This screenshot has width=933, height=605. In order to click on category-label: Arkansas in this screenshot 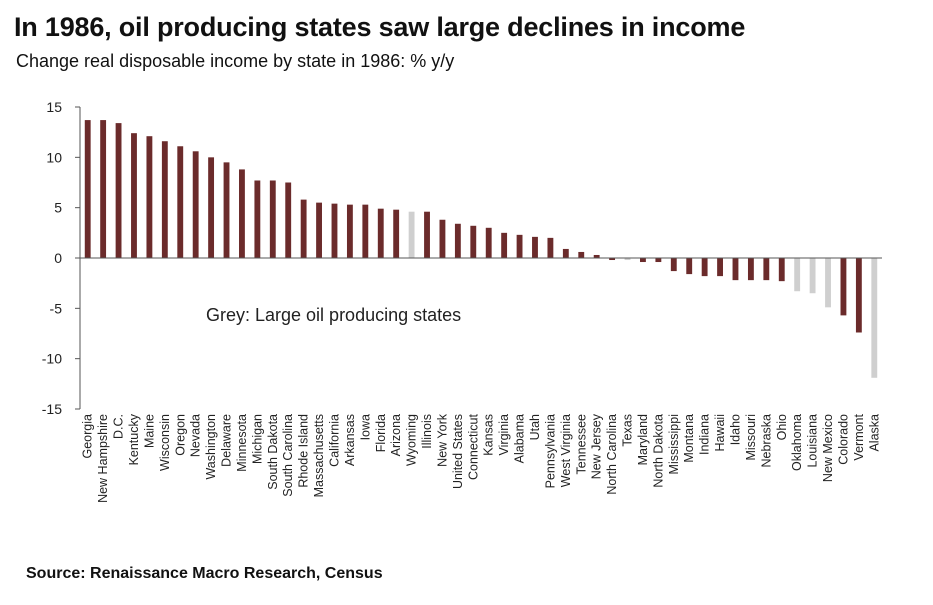, I will do `click(350, 440)`.